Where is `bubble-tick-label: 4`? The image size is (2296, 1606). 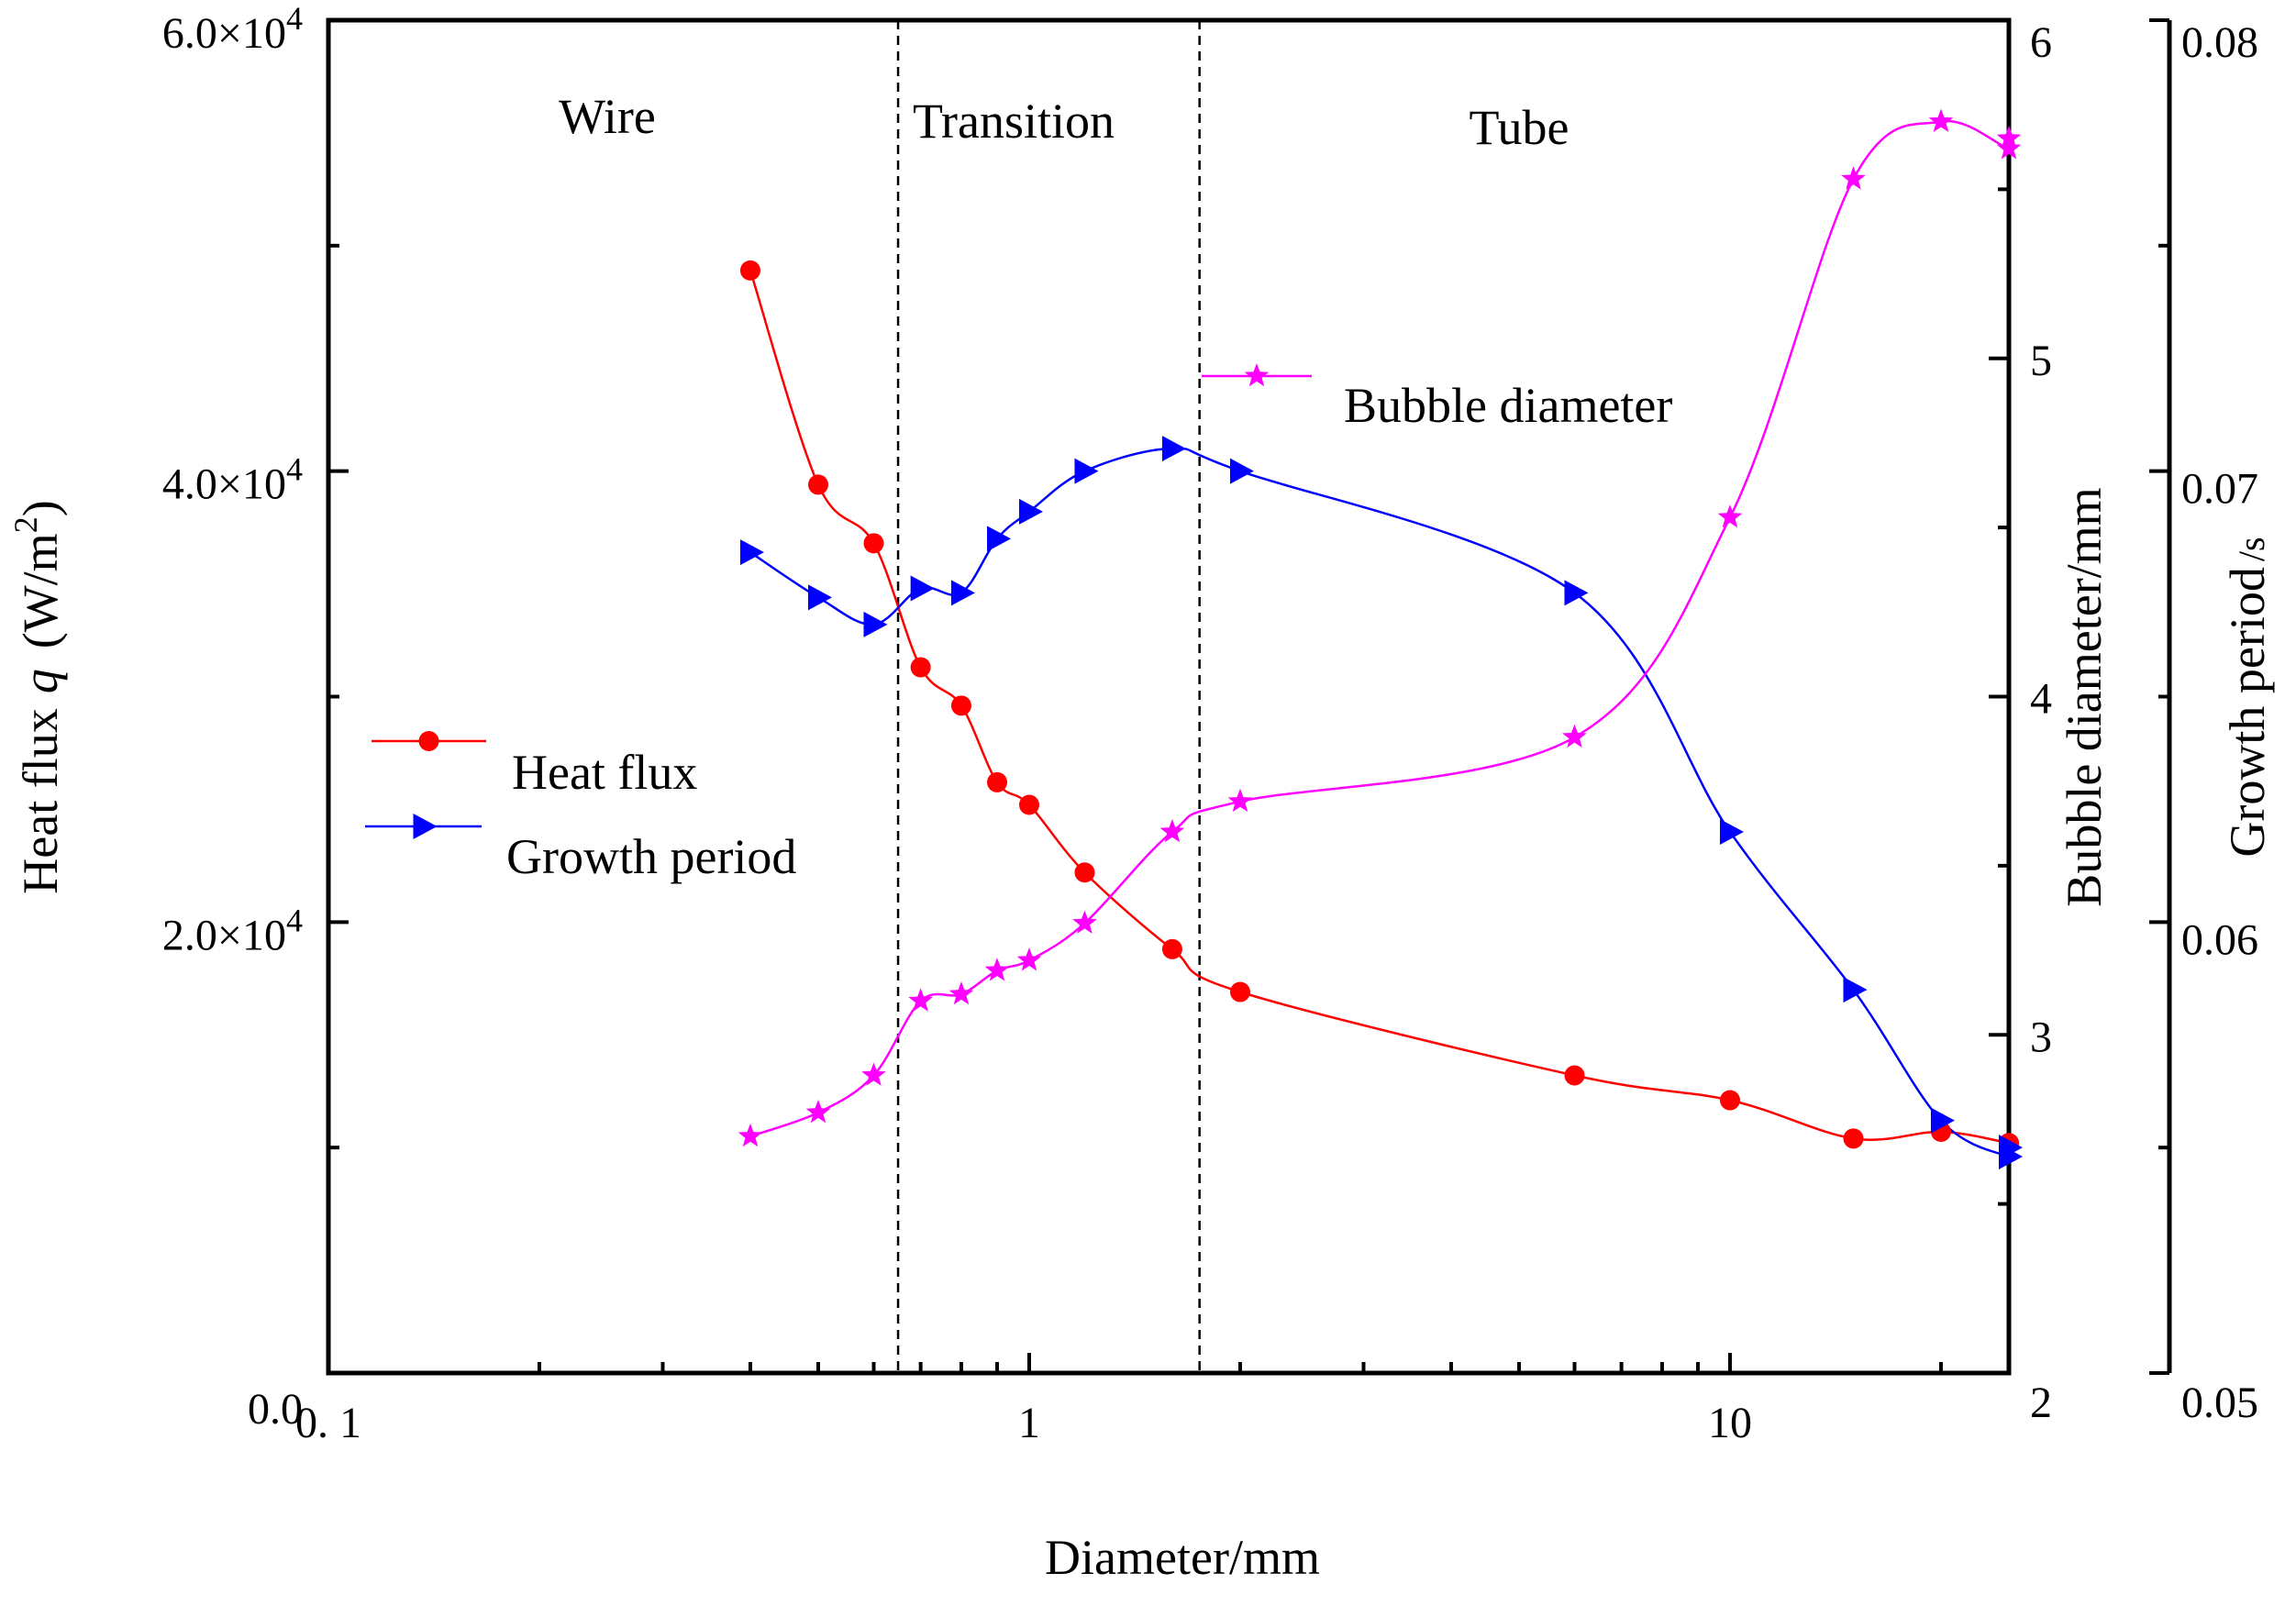
bubble-tick-label: 4 is located at coordinates (2041, 699).